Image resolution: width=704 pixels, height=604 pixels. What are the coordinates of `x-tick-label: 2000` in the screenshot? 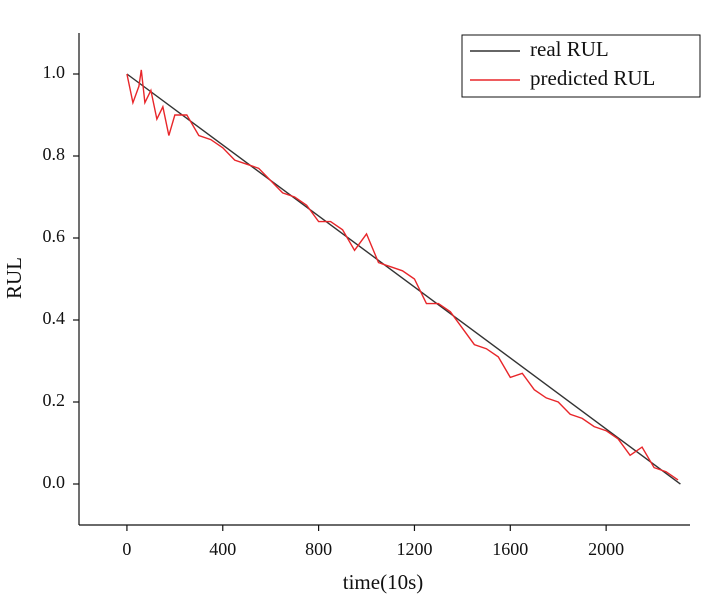 It's located at (606, 549).